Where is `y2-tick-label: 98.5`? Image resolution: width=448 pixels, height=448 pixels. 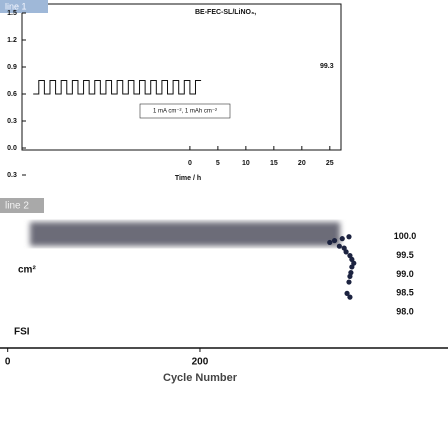 y2-tick-label: 98.5 is located at coordinates (405, 293).